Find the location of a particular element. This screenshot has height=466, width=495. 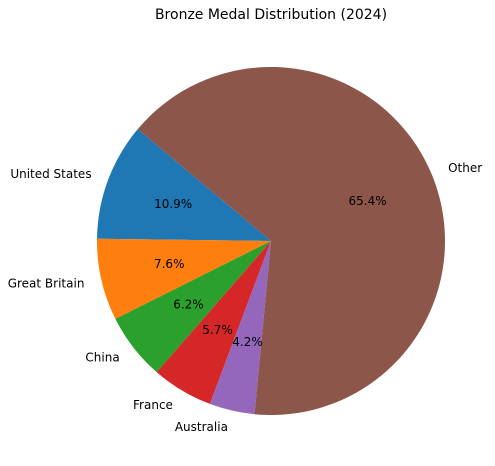

percent-label-france: 5.7% is located at coordinates (217, 330).